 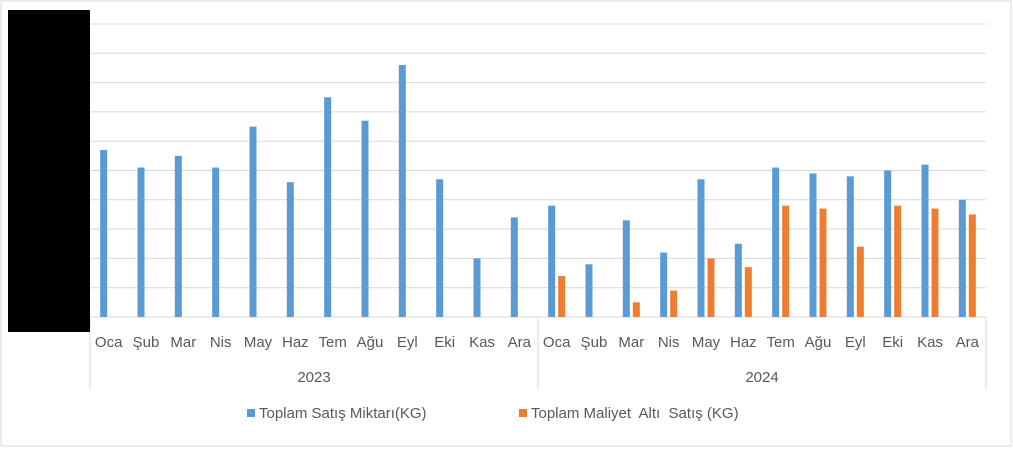 I want to click on group-label: 2024, so click(x=761, y=377).